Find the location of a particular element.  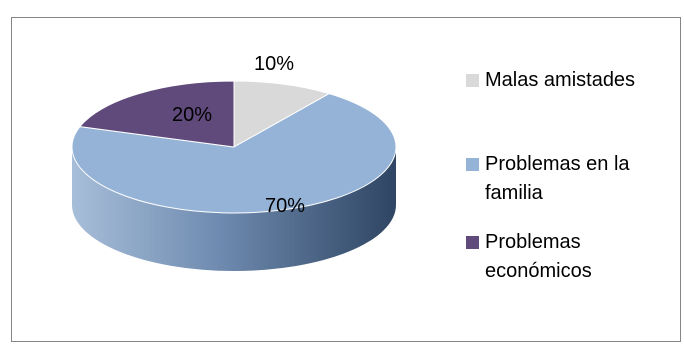

data-label-problemas-economicos: 20% is located at coordinates (192, 115).